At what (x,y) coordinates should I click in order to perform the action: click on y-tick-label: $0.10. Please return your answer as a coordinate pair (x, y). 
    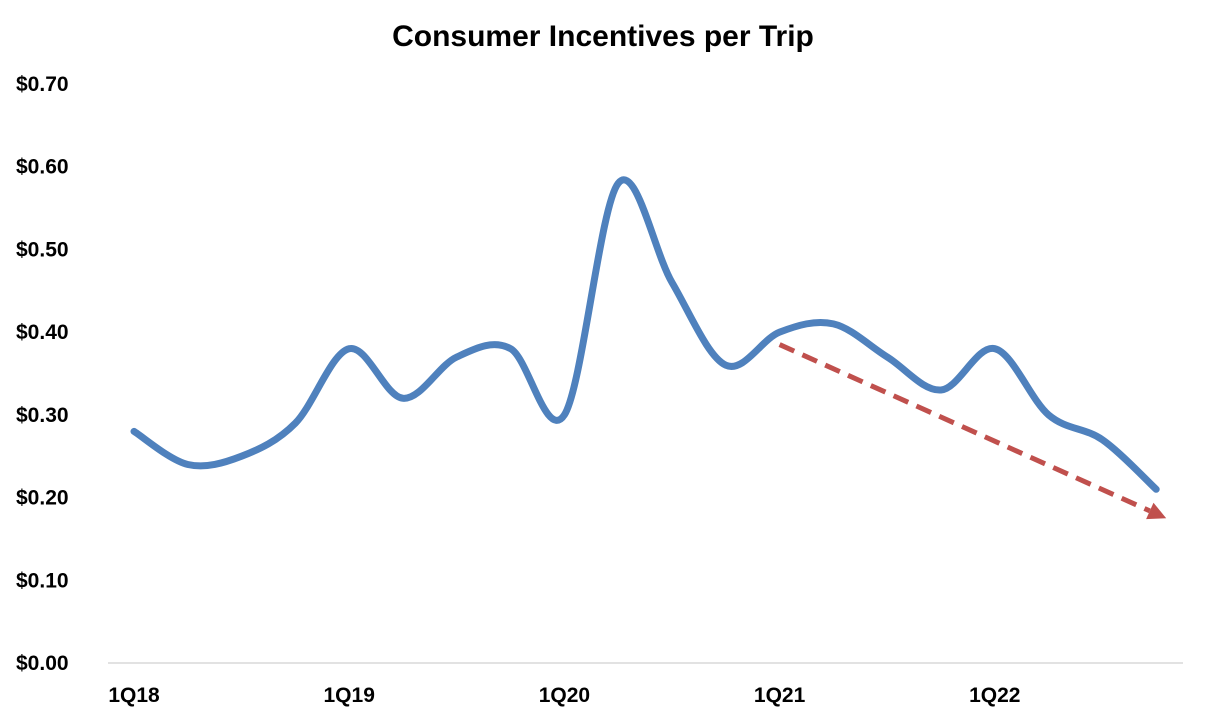
    Looking at the image, I should click on (42, 580).